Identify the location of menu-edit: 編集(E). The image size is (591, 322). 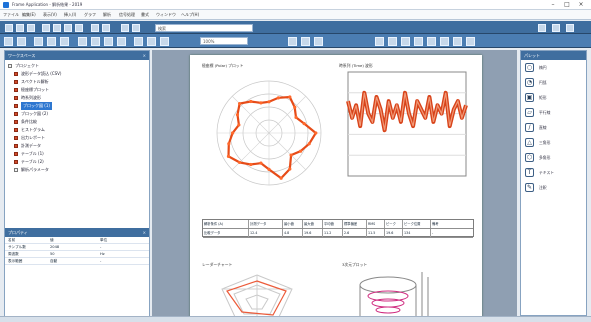
(29, 14).